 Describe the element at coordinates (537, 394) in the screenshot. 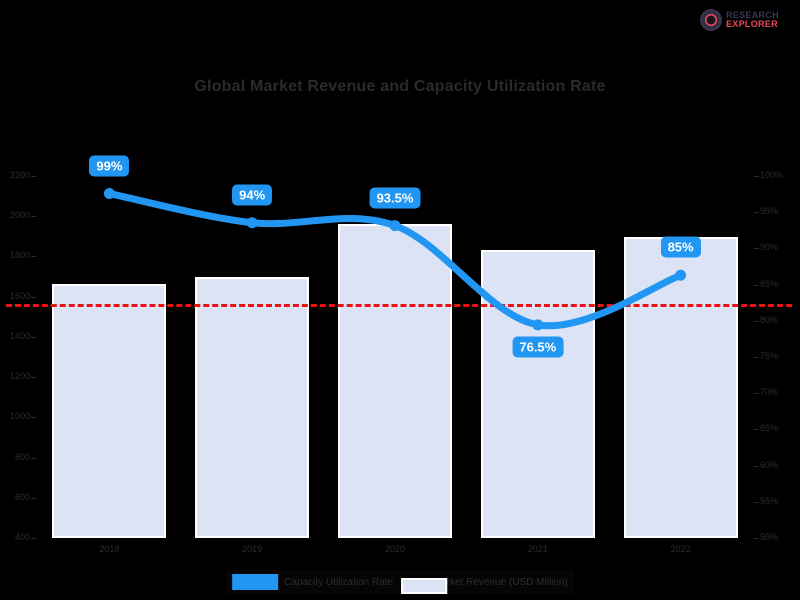

I see `bar-2021` at that location.